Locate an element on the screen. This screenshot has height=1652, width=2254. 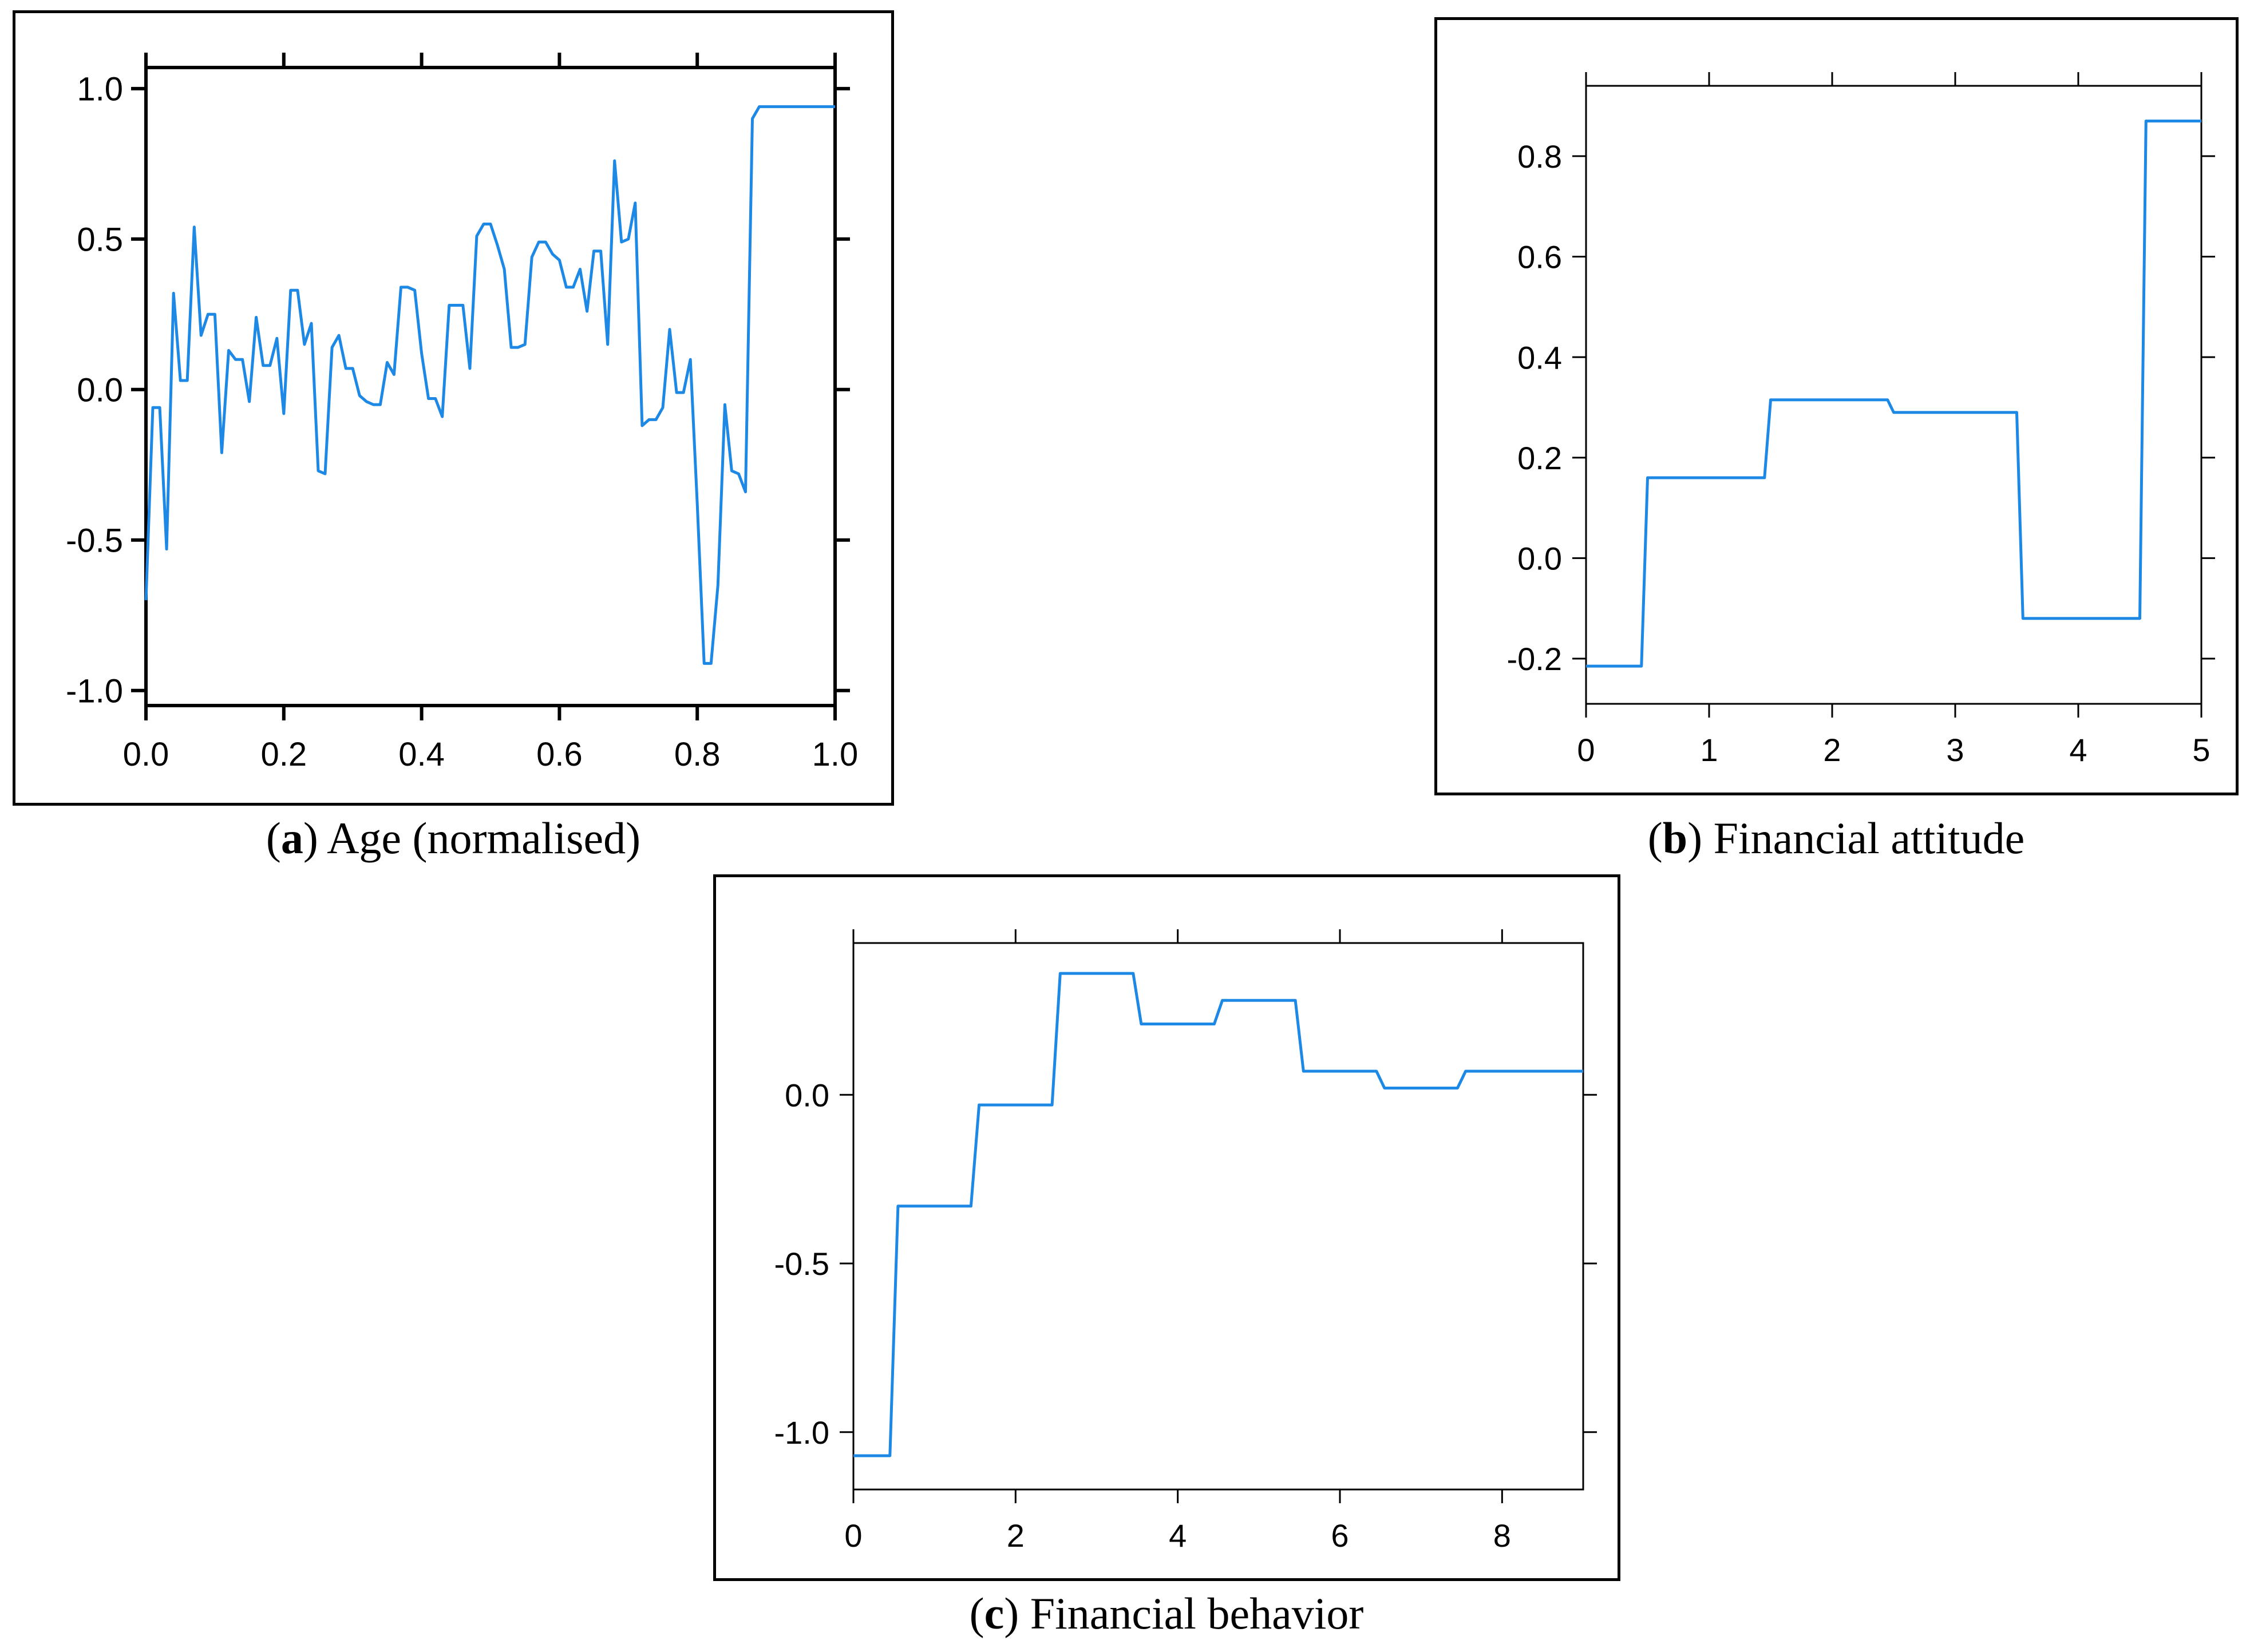
y-tick-label: 0.6 is located at coordinates (1539, 257).